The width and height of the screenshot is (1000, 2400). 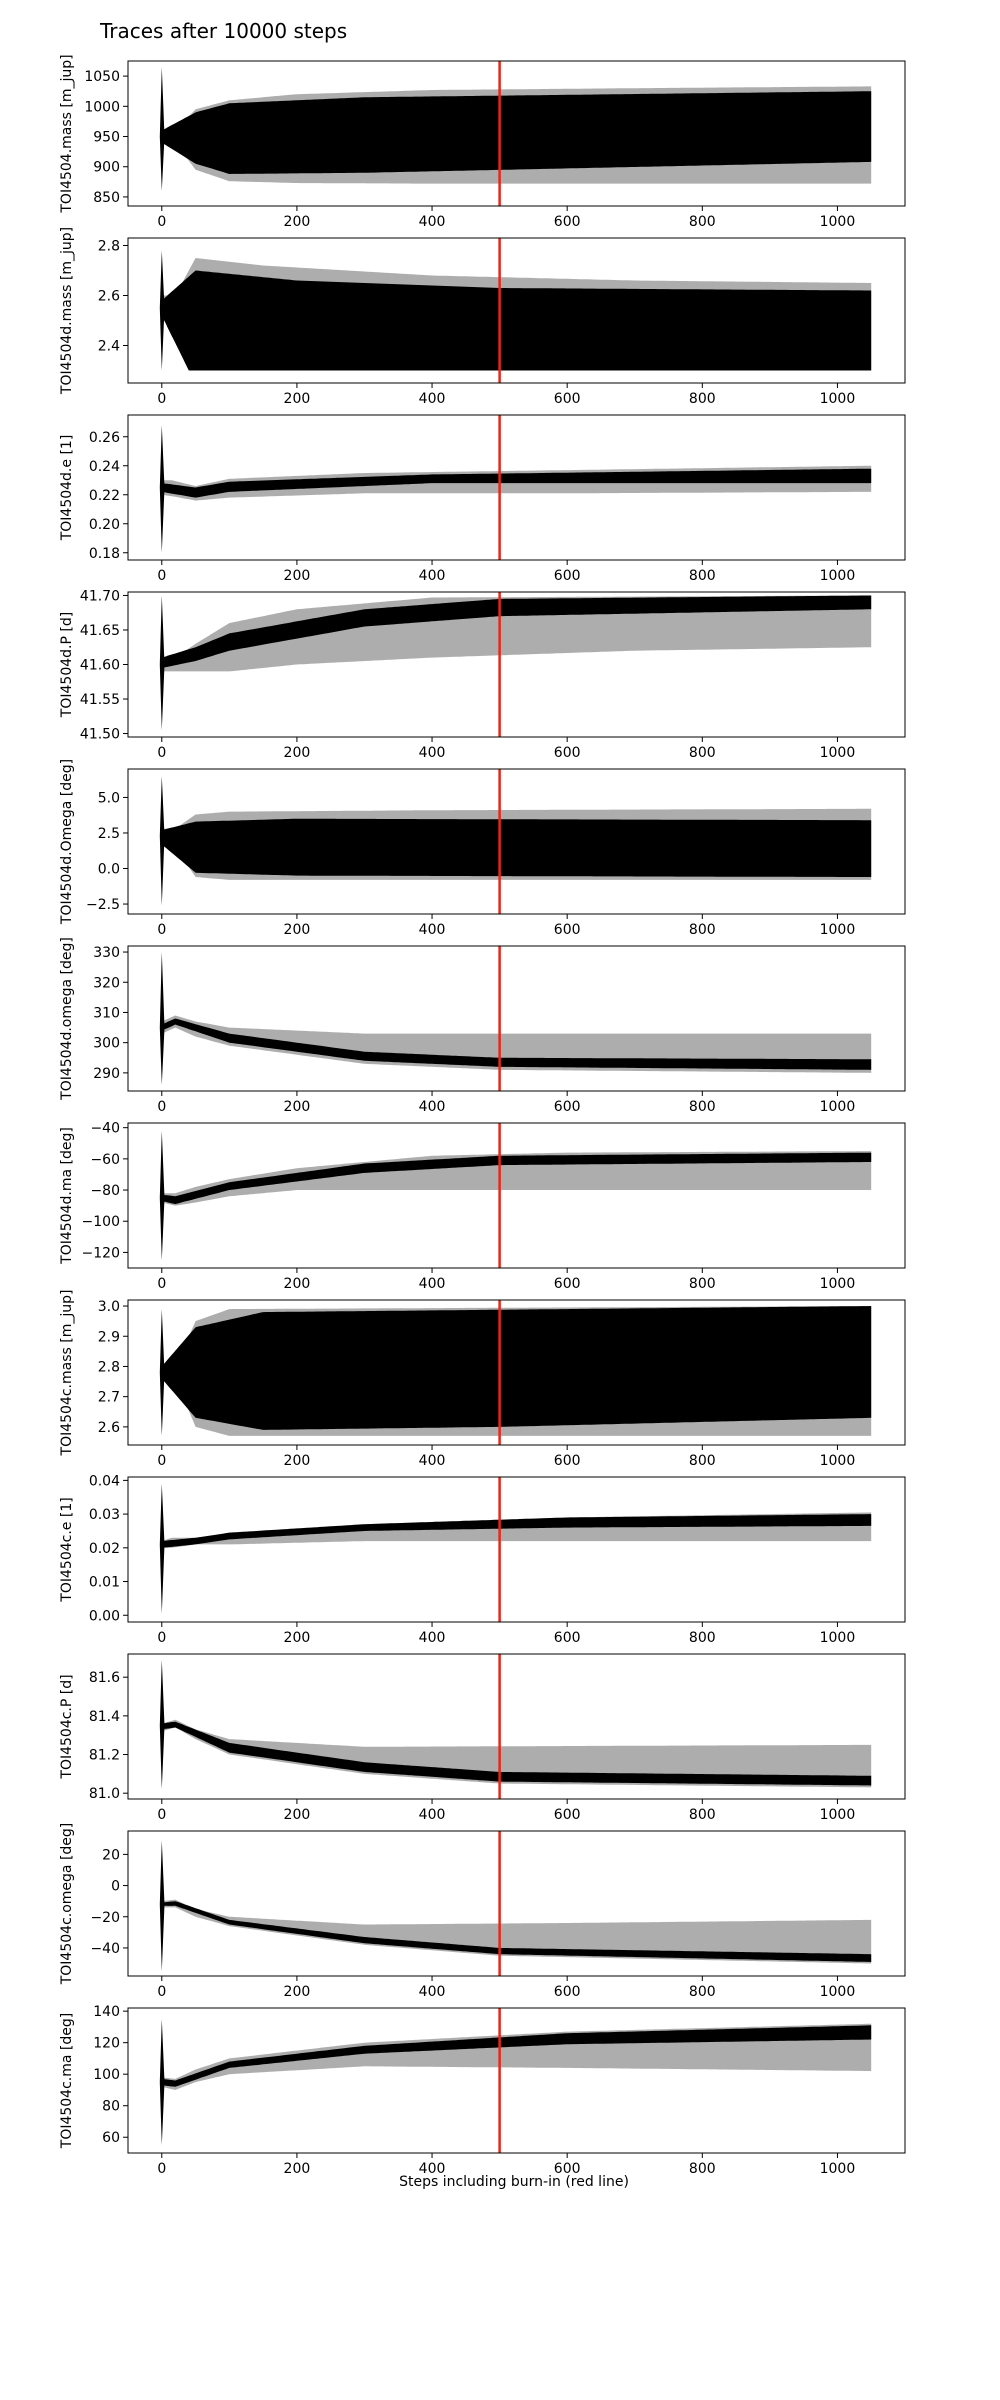 What do you see at coordinates (109, 1337) in the screenshot?
I see `y-tick-label: 2.9` at bounding box center [109, 1337].